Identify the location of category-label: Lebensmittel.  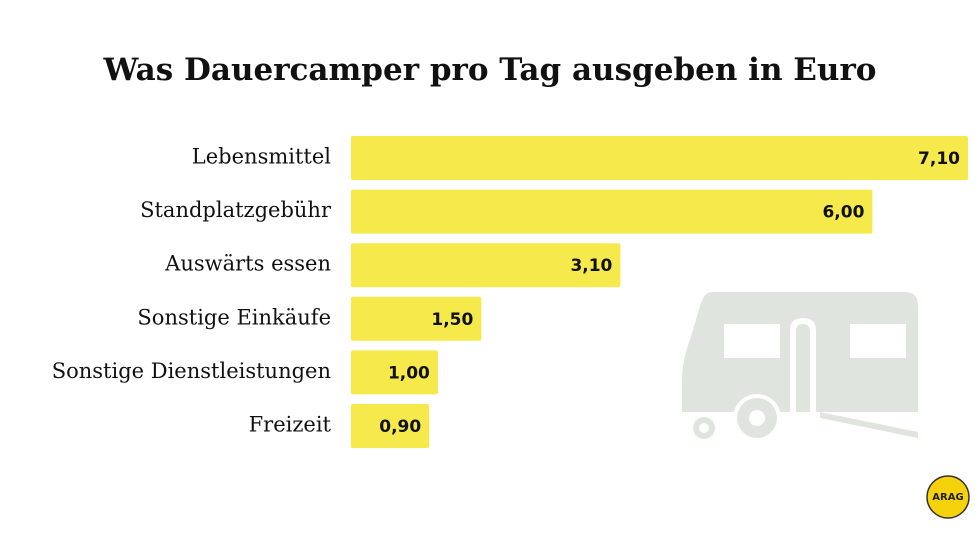
(261, 157).